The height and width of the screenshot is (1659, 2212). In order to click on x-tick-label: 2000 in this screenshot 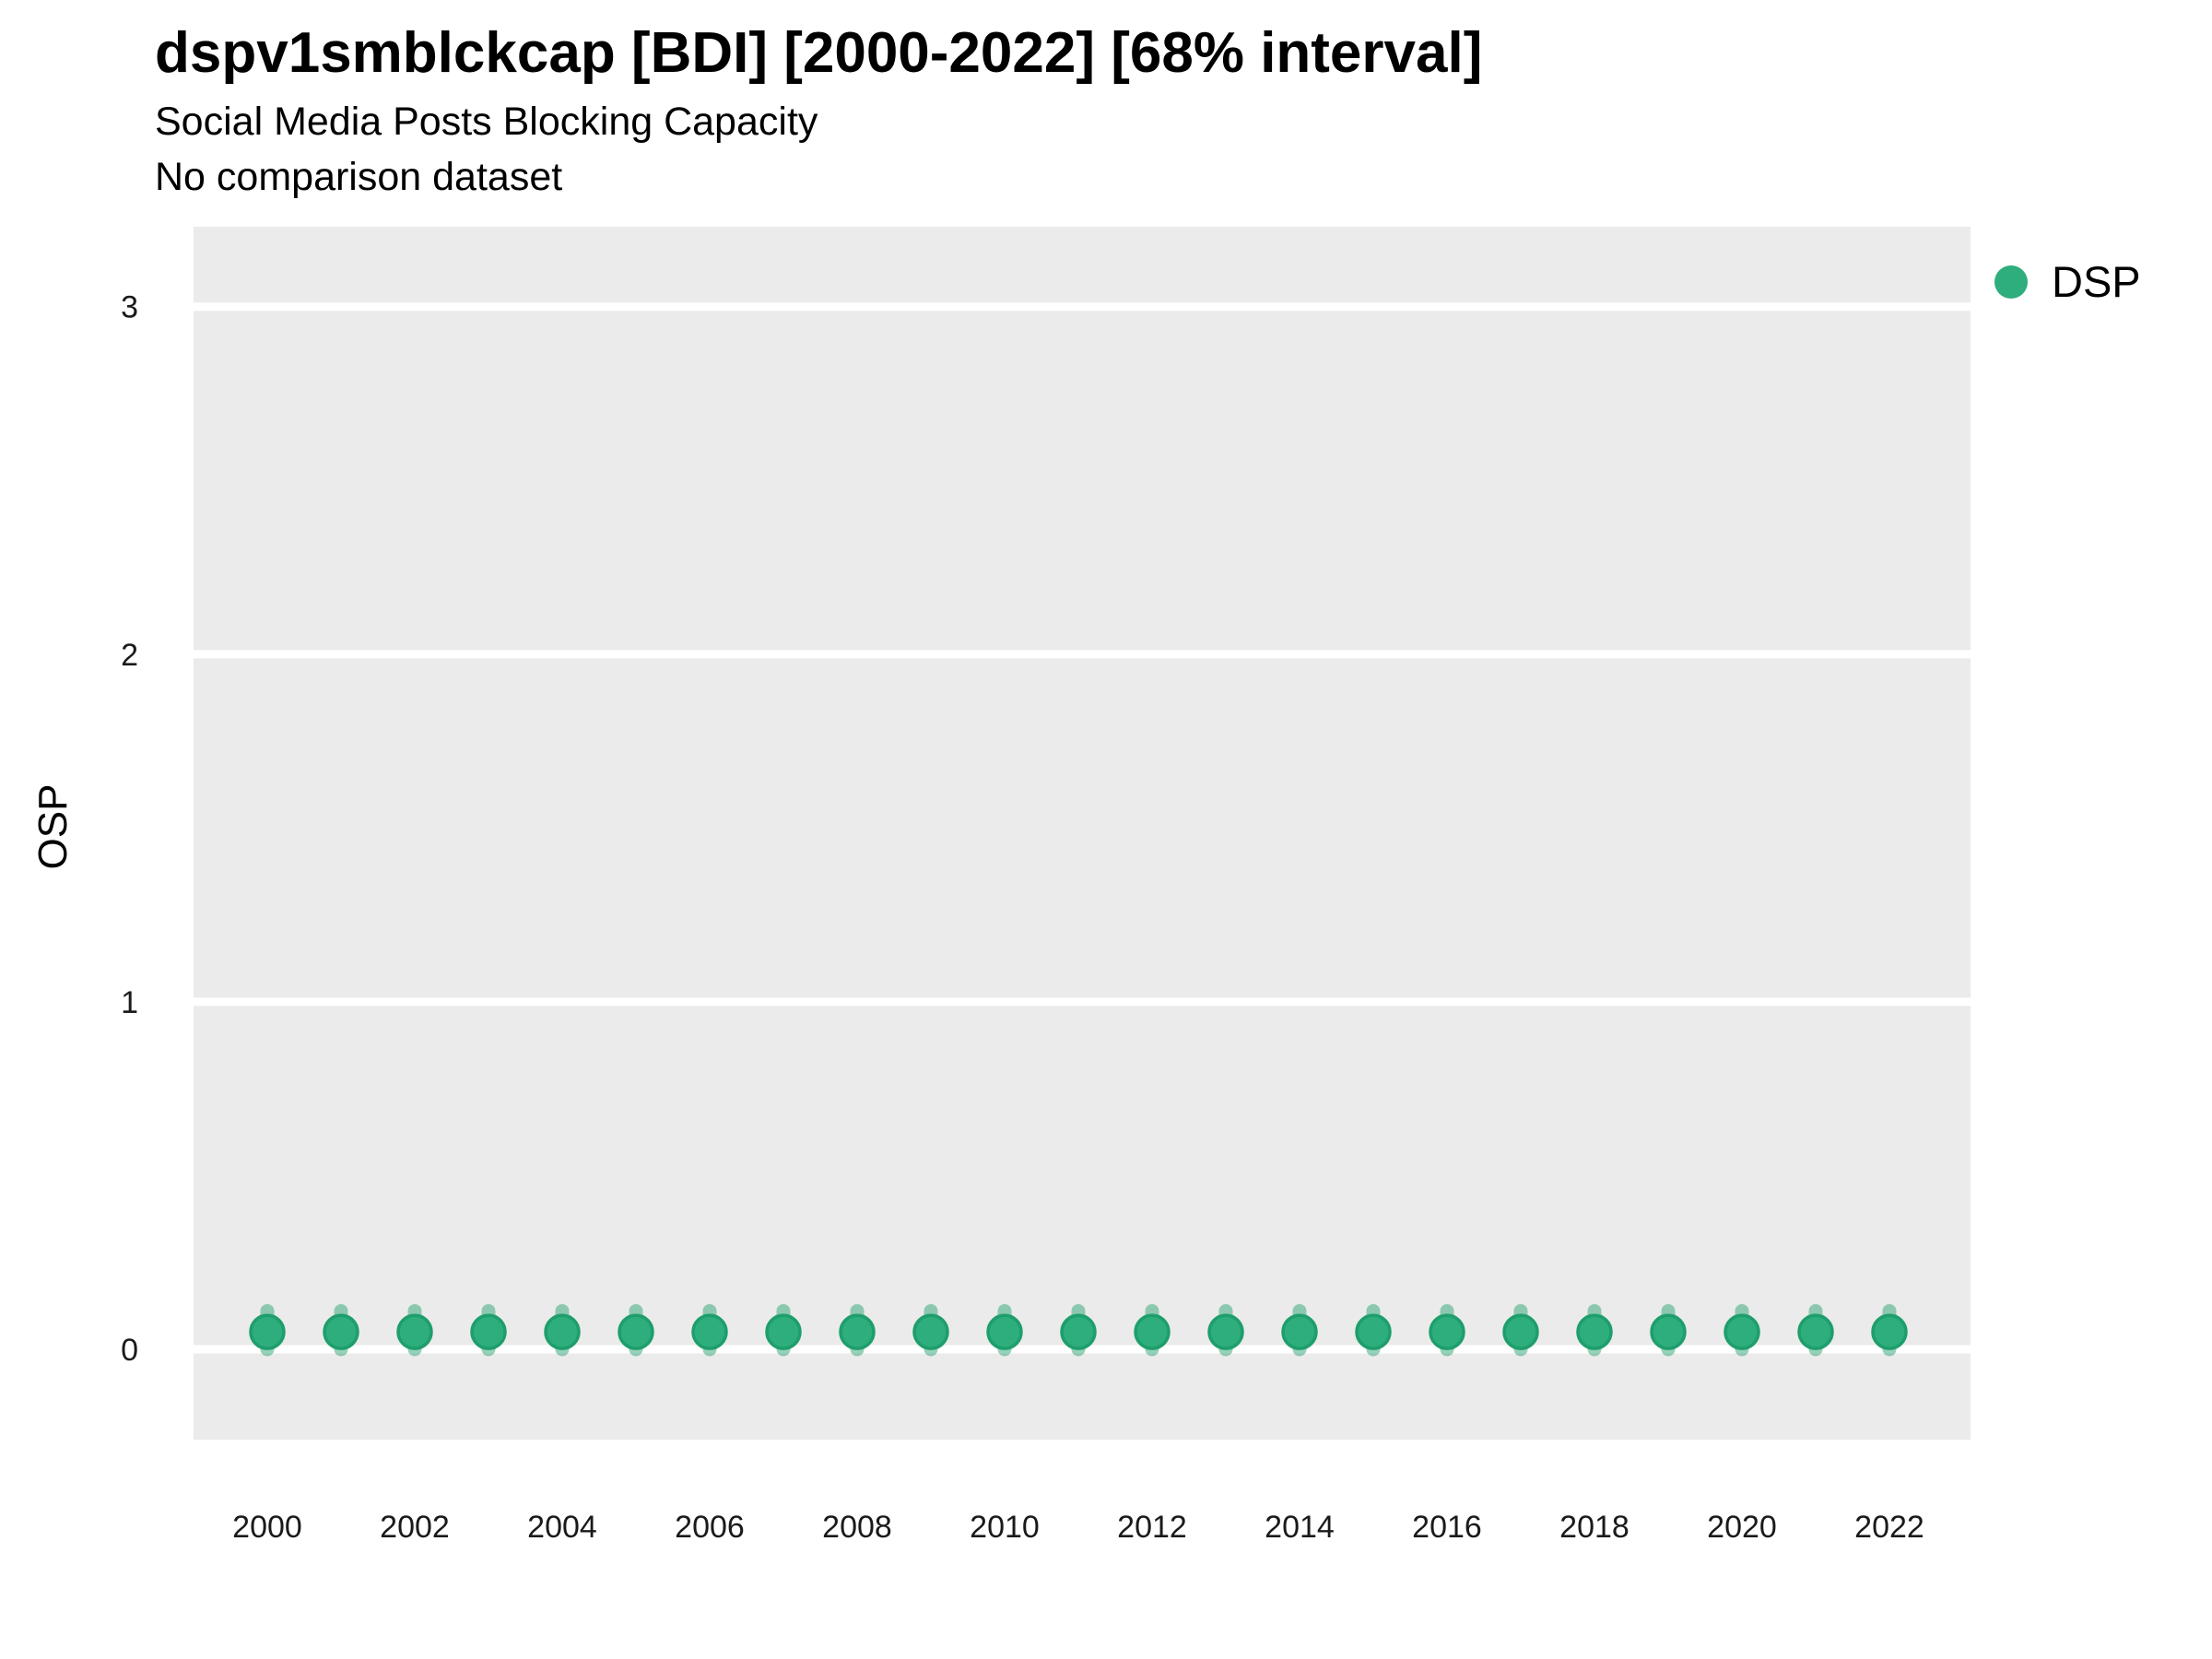, I will do `click(267, 1527)`.